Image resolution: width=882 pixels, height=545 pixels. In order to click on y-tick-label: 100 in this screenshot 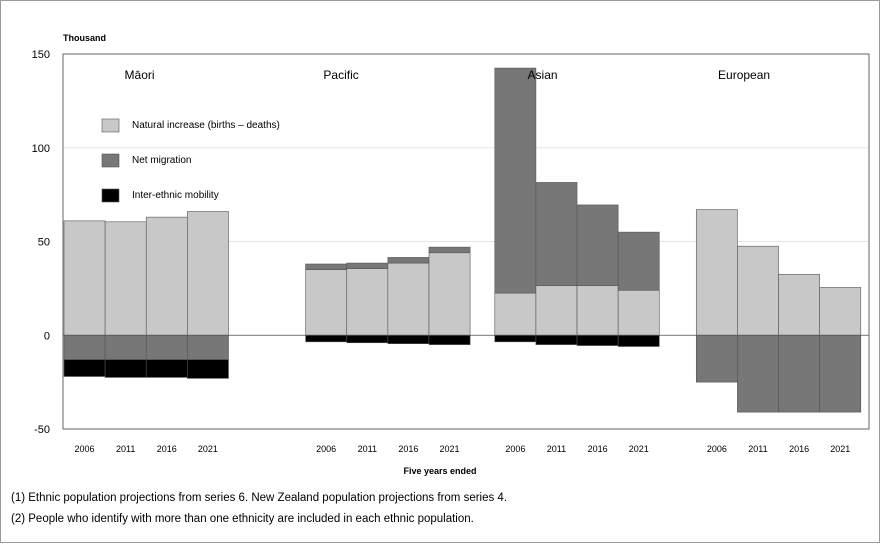, I will do `click(41, 149)`.